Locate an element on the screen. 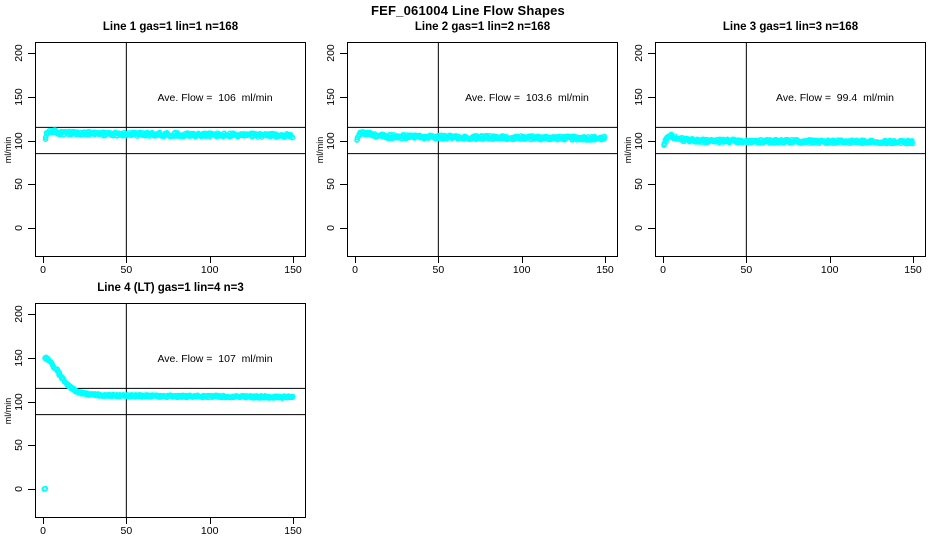 The image size is (936, 540). subplot-title: Line 3 gas=1 lin=3 n=168 is located at coordinates (790, 27).